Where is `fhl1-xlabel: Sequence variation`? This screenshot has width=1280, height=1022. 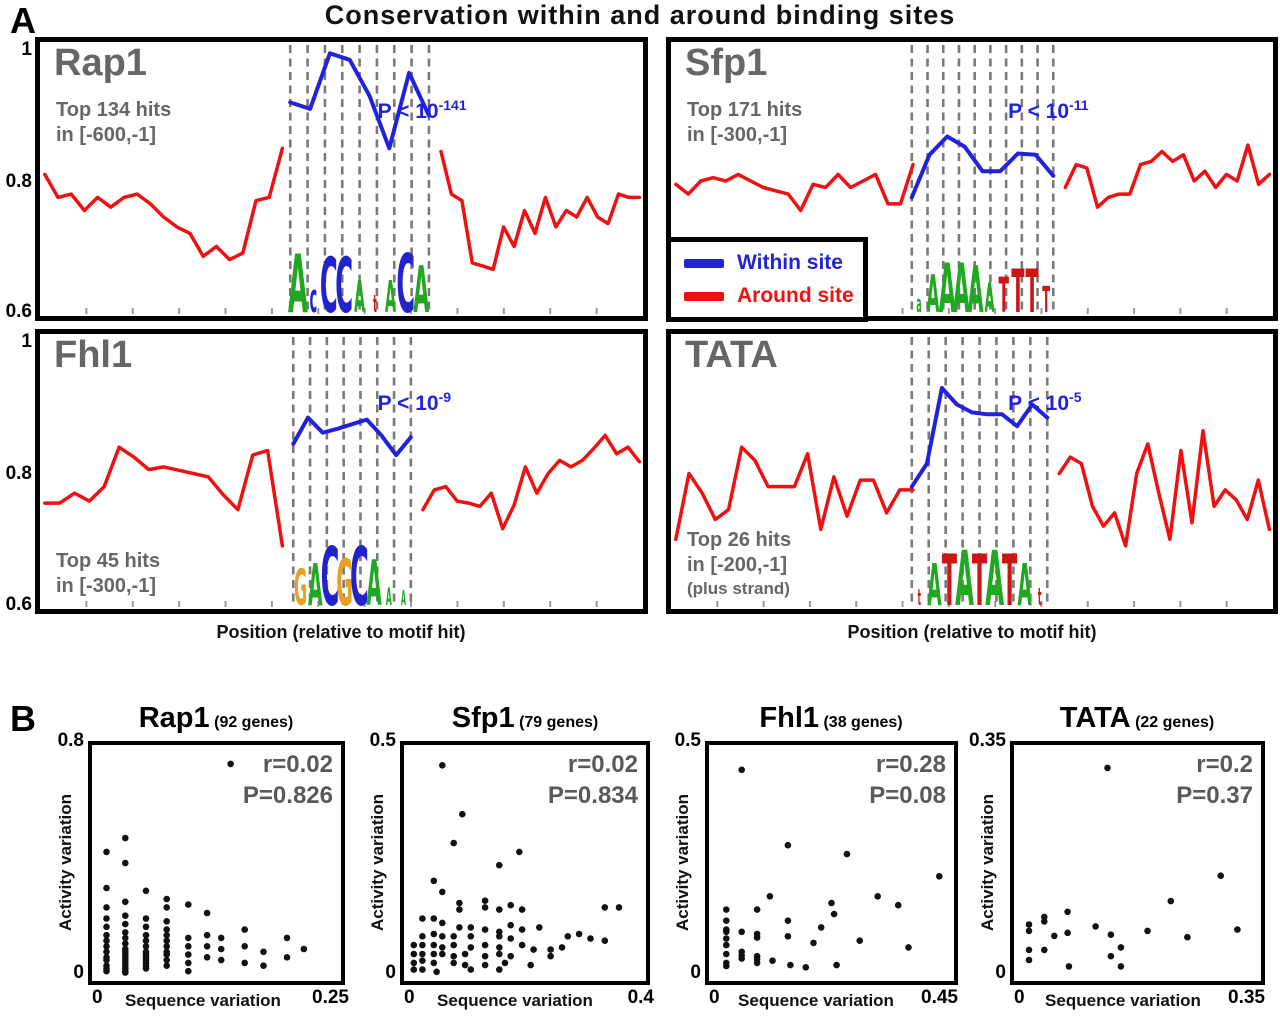
fhl1-xlabel: Sequence variation is located at coordinates (816, 1000).